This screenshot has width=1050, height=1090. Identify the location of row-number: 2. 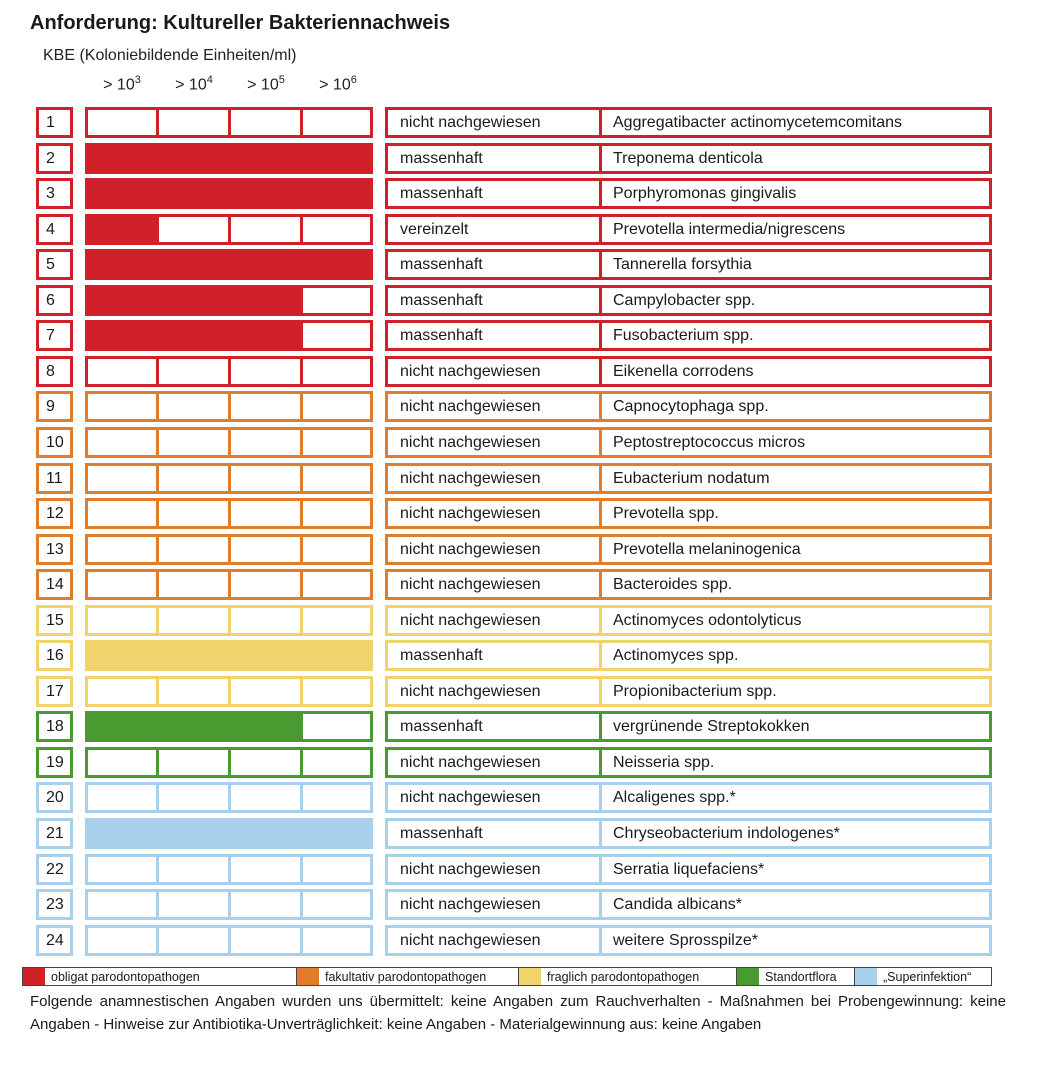
(54, 158).